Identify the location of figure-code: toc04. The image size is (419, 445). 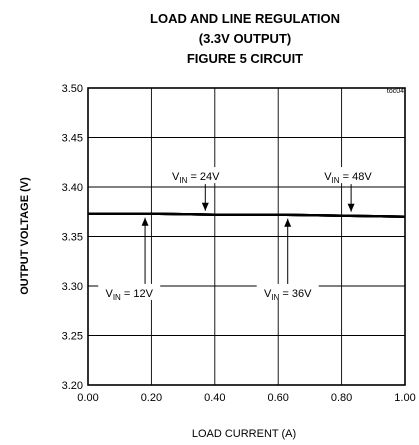
(395, 91).